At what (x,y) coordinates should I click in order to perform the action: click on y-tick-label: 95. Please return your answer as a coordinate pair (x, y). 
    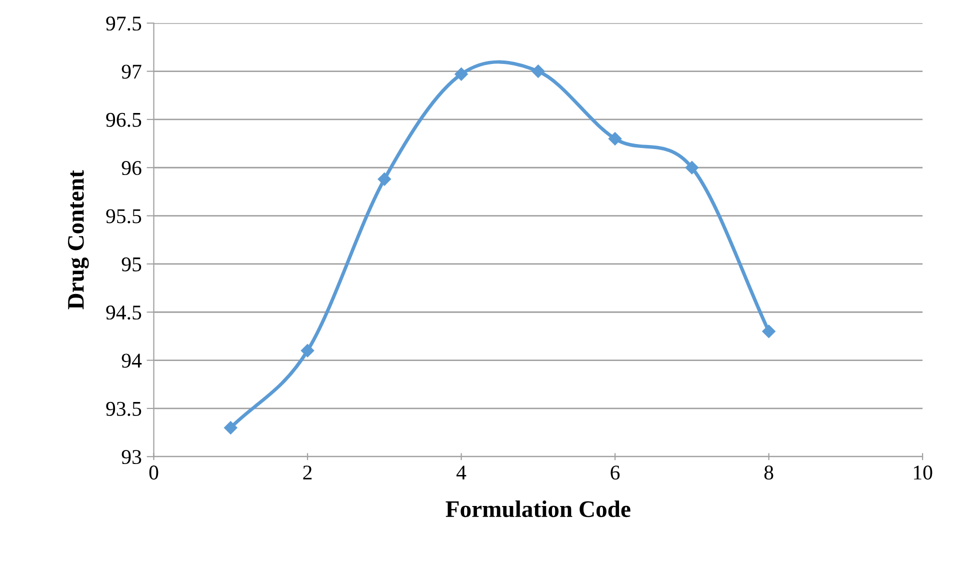
    Looking at the image, I should click on (132, 264).